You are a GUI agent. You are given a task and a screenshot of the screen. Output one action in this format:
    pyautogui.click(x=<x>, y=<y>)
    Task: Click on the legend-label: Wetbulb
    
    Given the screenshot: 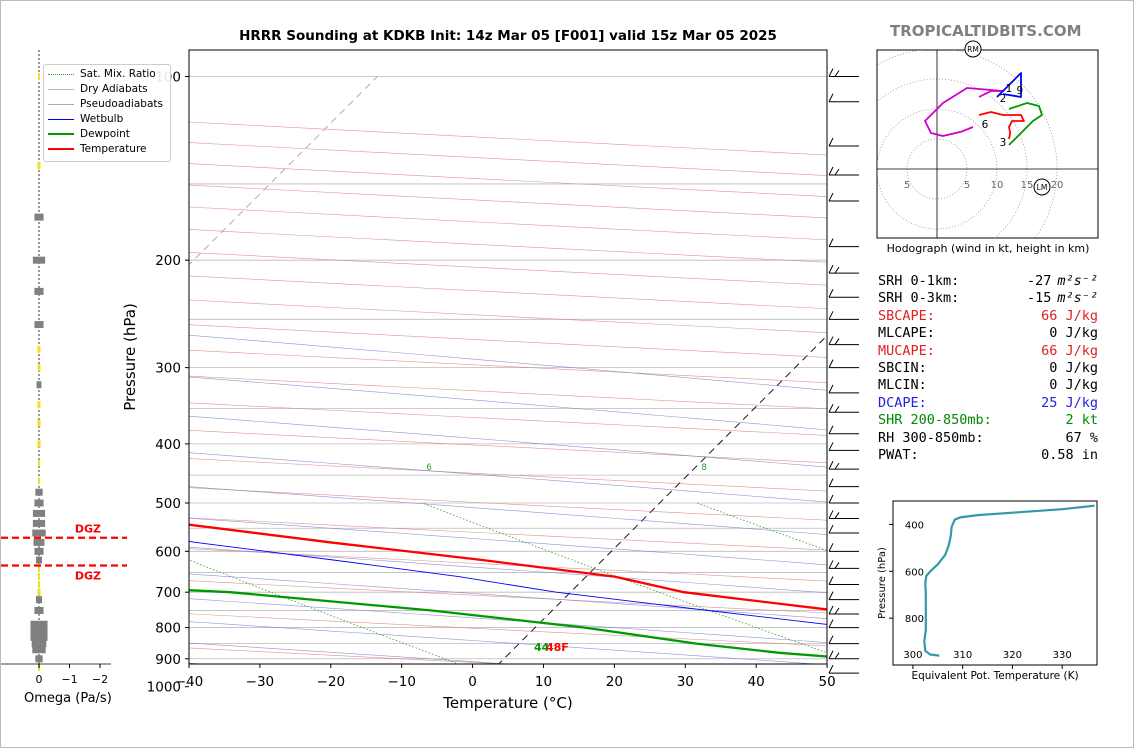 What is the action you would take?
    pyautogui.click(x=101, y=119)
    